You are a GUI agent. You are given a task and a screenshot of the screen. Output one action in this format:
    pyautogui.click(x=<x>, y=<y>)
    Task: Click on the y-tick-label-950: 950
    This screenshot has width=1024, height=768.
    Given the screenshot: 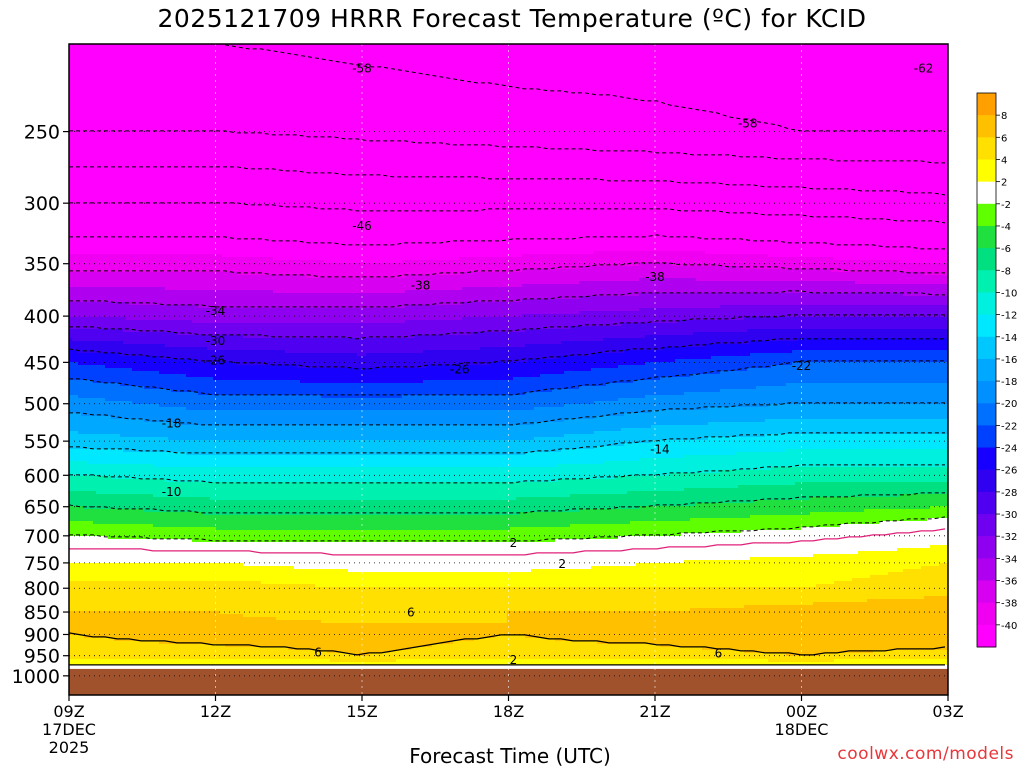 What is the action you would take?
    pyautogui.click(x=42, y=657)
    